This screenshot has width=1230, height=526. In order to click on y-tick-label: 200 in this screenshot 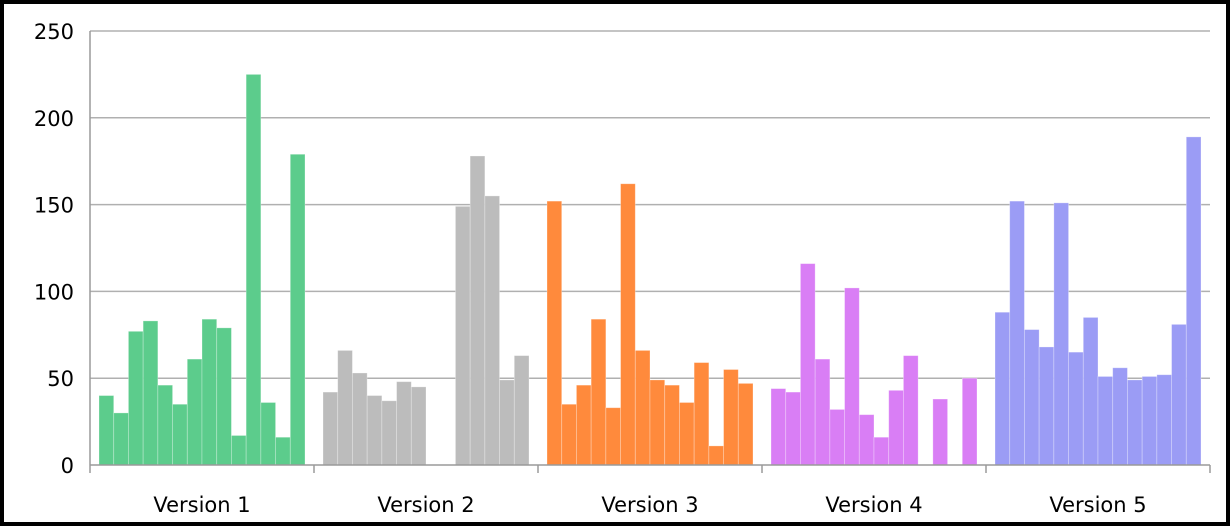, I will do `click(54, 119)`.